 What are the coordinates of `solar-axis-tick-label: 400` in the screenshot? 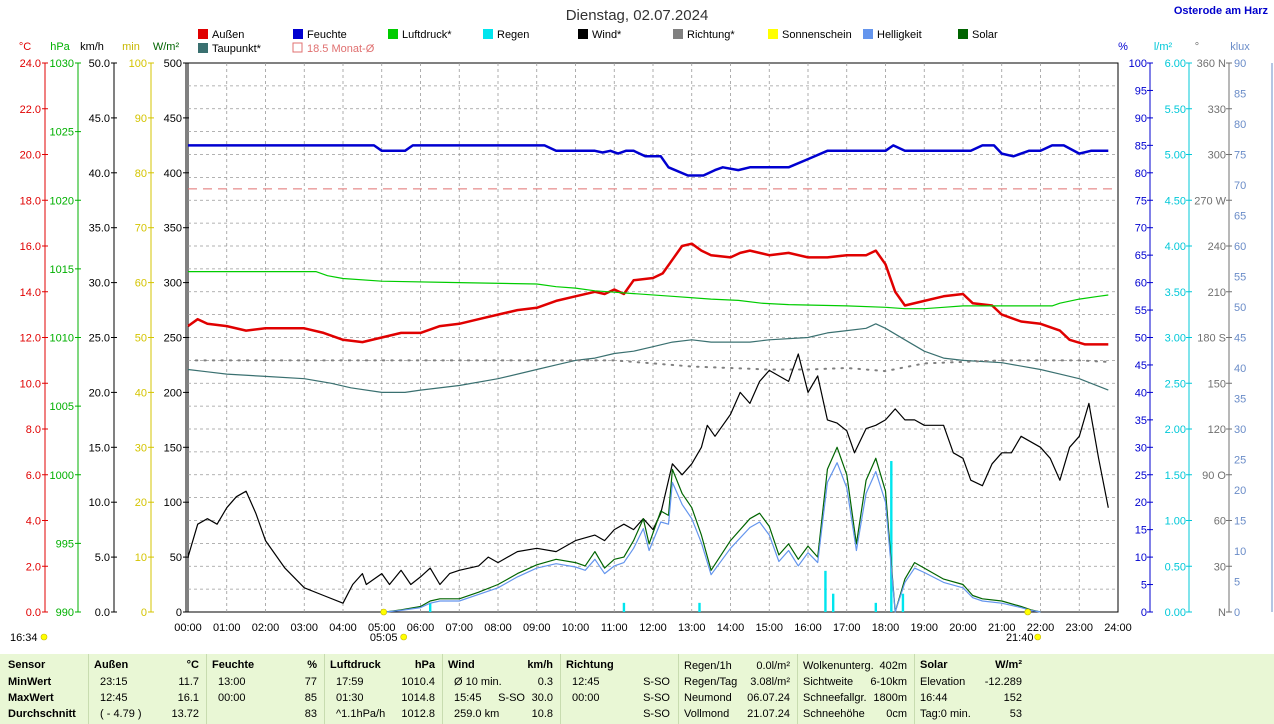 It's located at (173, 174).